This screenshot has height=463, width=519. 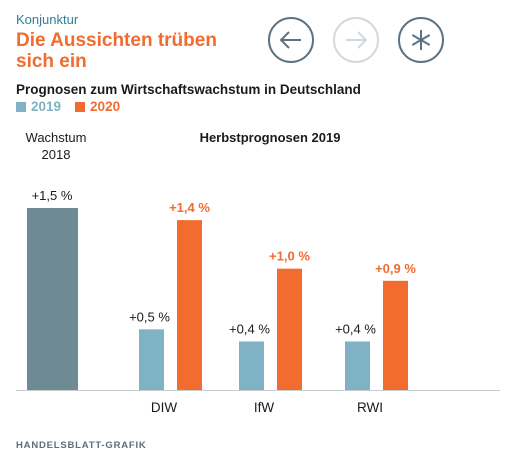 I want to click on legend: 2019 2020, so click(x=68, y=106).